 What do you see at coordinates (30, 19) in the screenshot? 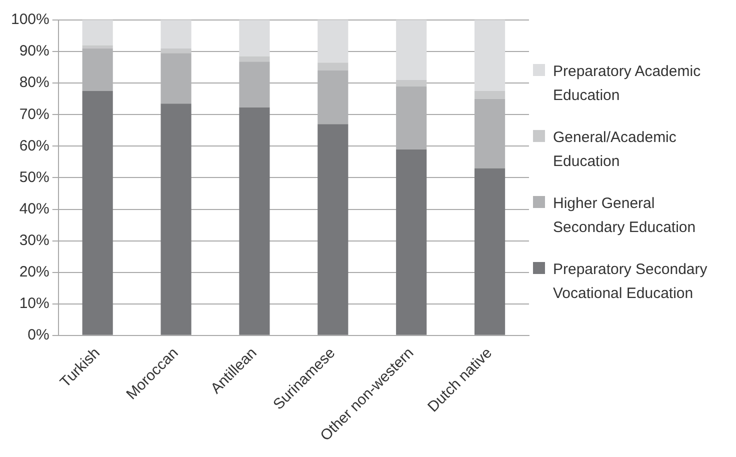
I see `y-tick-label: 100%` at bounding box center [30, 19].